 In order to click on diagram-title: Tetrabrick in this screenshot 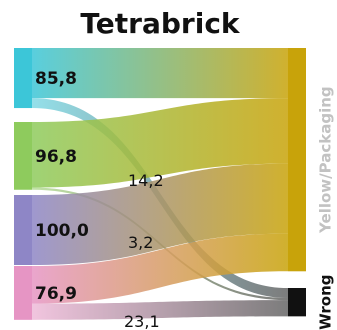, I will do `click(160, 23)`.